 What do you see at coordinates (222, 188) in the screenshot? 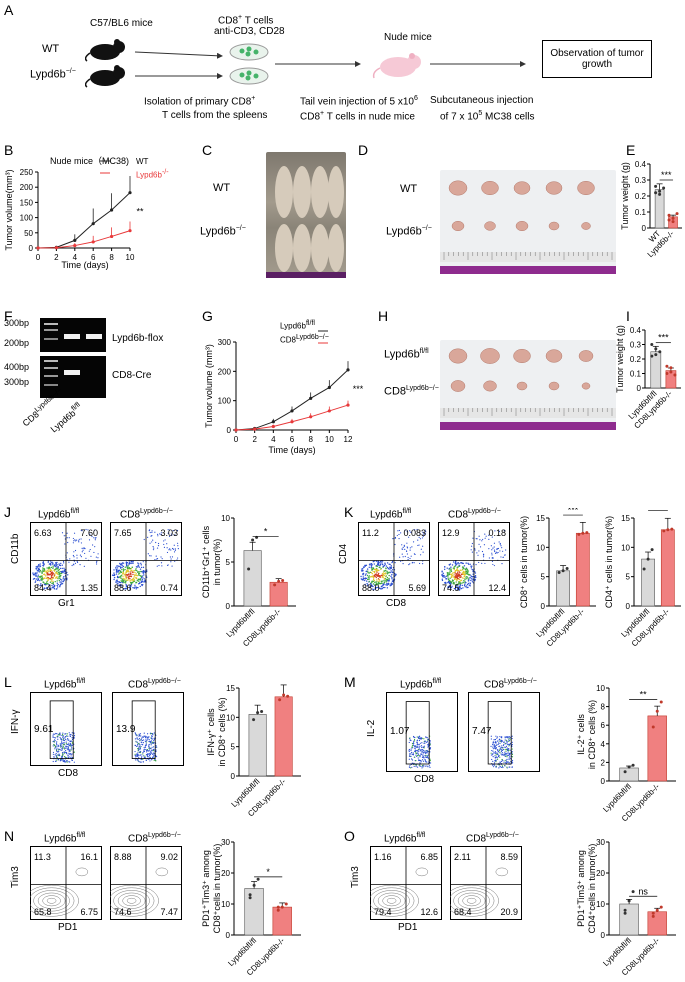
I see `row-label-wt: WT` at bounding box center [222, 188].